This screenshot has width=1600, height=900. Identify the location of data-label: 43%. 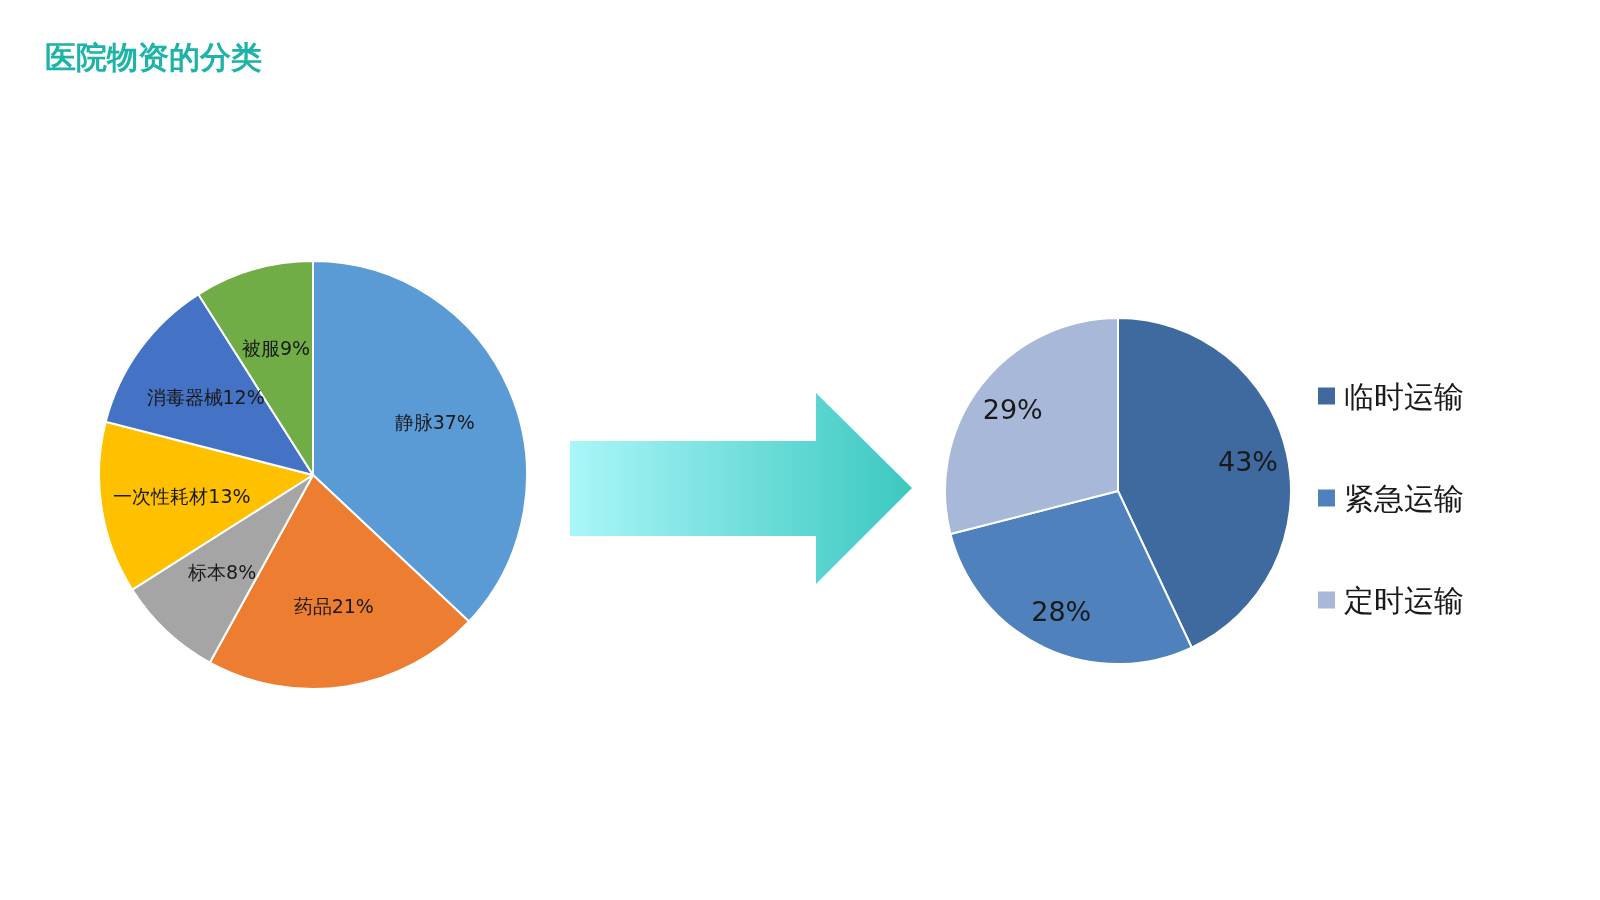
(1248, 462).